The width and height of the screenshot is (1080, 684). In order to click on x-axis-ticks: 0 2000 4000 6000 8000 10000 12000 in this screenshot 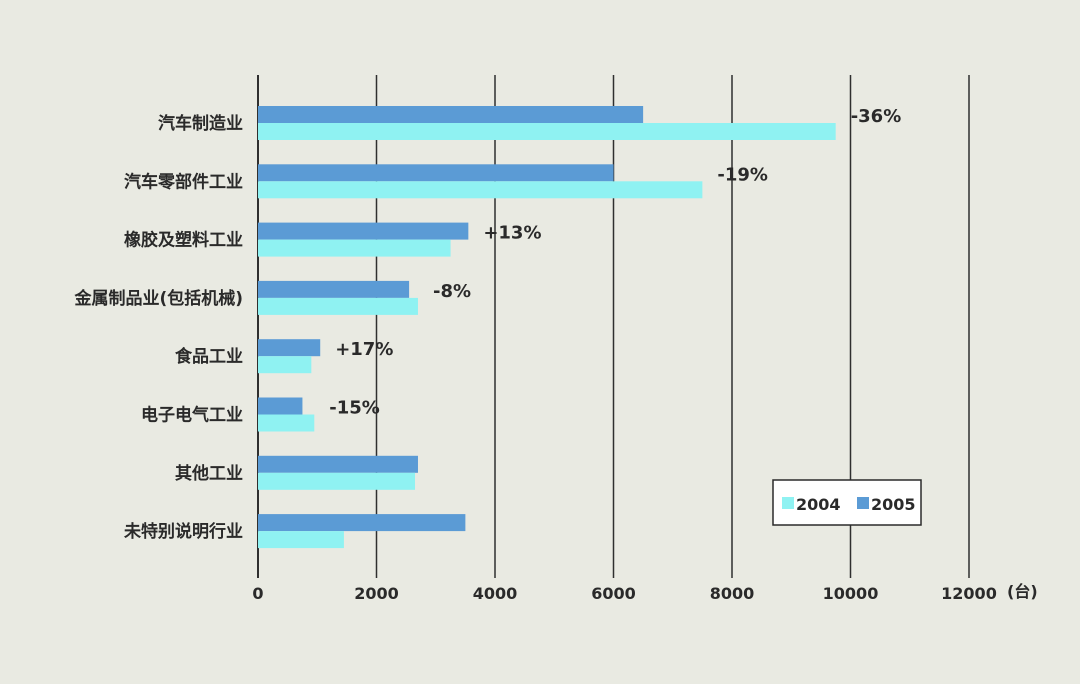, I will do `click(624, 593)`.